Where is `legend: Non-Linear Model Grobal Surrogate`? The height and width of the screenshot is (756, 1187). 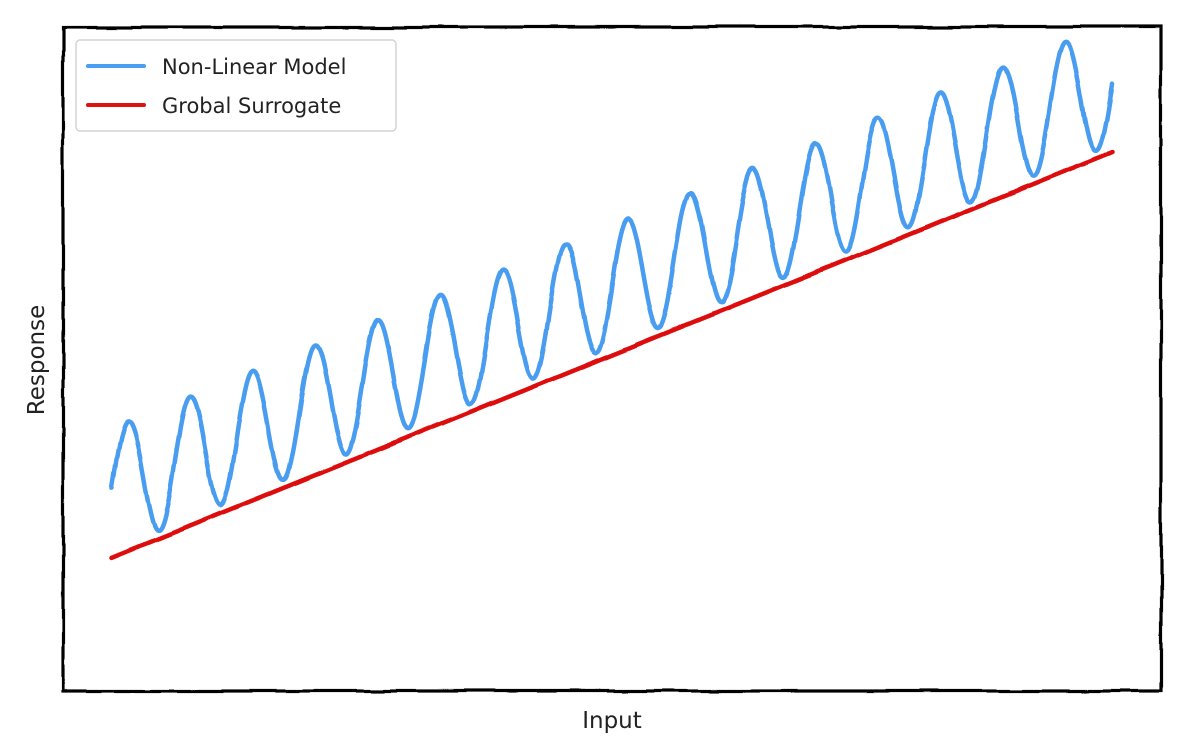
legend: Non-Linear Model Grobal Surrogate is located at coordinates (236, 85).